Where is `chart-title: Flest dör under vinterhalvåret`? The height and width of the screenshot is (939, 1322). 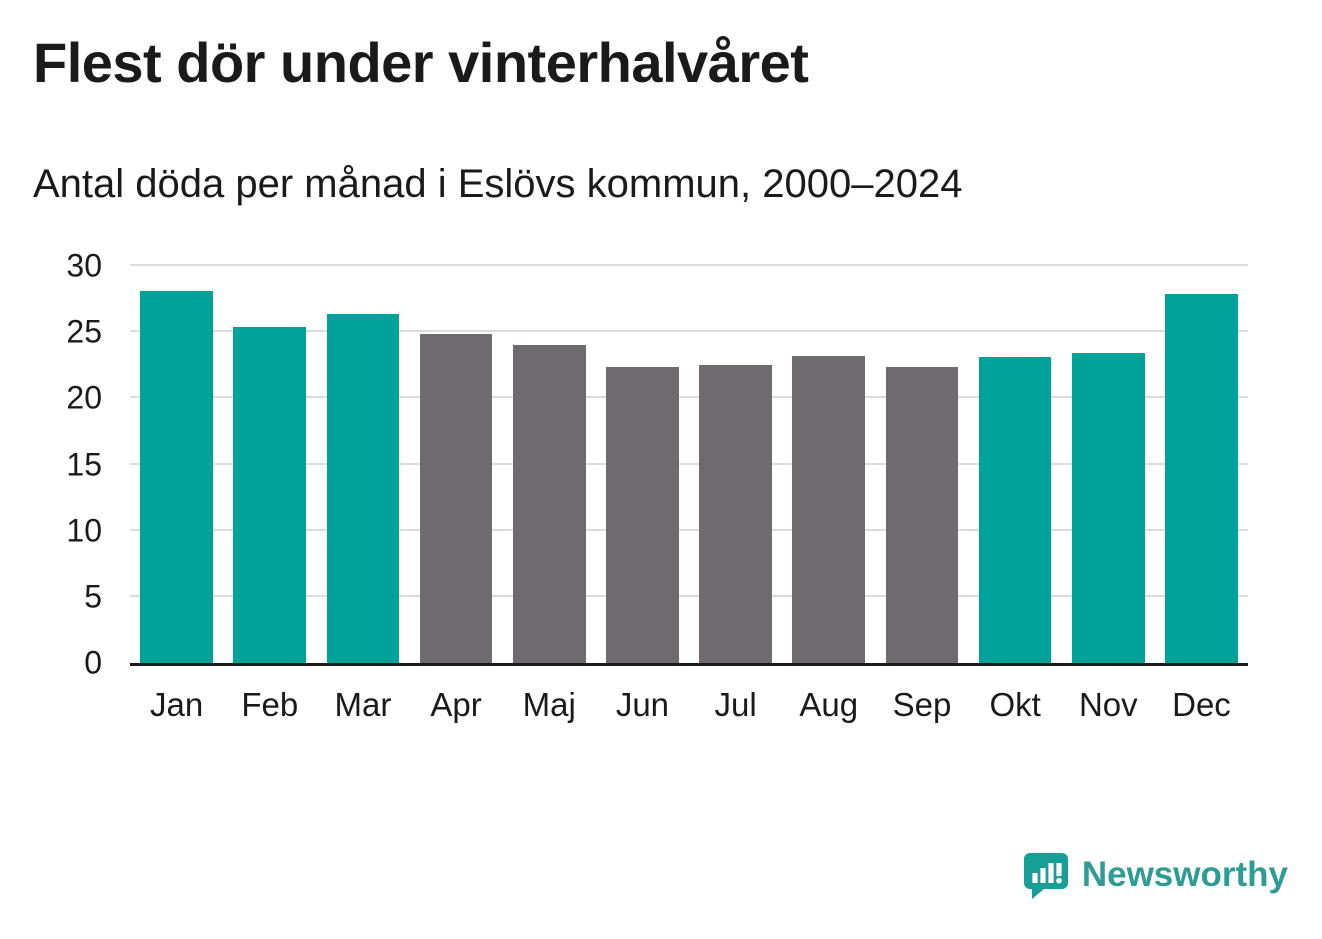 chart-title: Flest dör under vinterhalvåret is located at coordinates (421, 62).